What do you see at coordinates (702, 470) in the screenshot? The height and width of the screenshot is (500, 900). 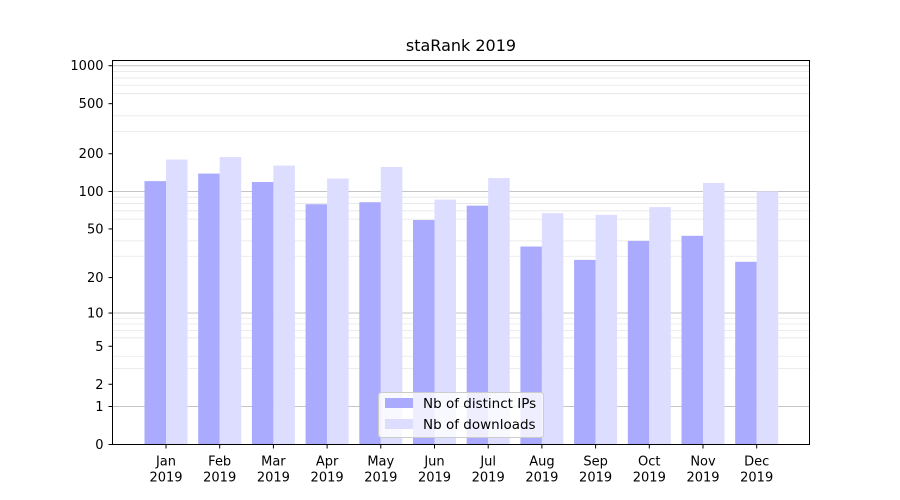 I see `x-tick-label: Nov 2019` at bounding box center [702, 470].